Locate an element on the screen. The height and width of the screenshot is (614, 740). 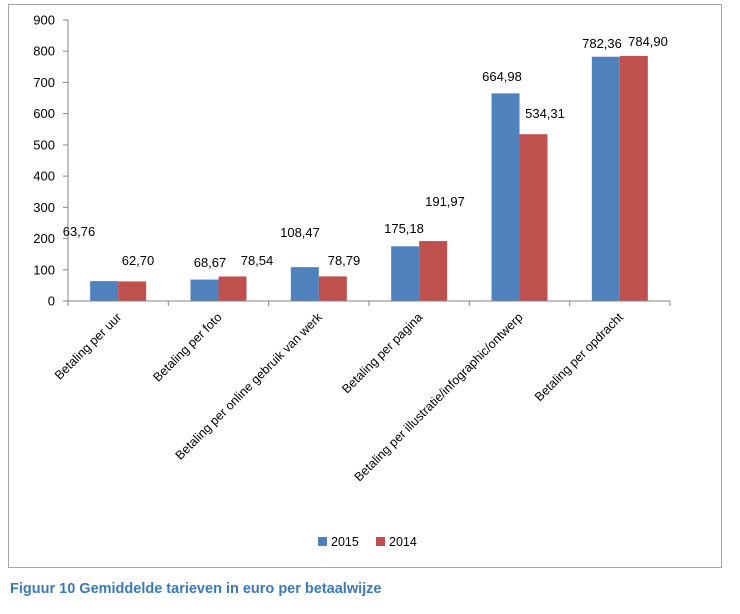
y-tick-label: 100 is located at coordinates (44, 269).